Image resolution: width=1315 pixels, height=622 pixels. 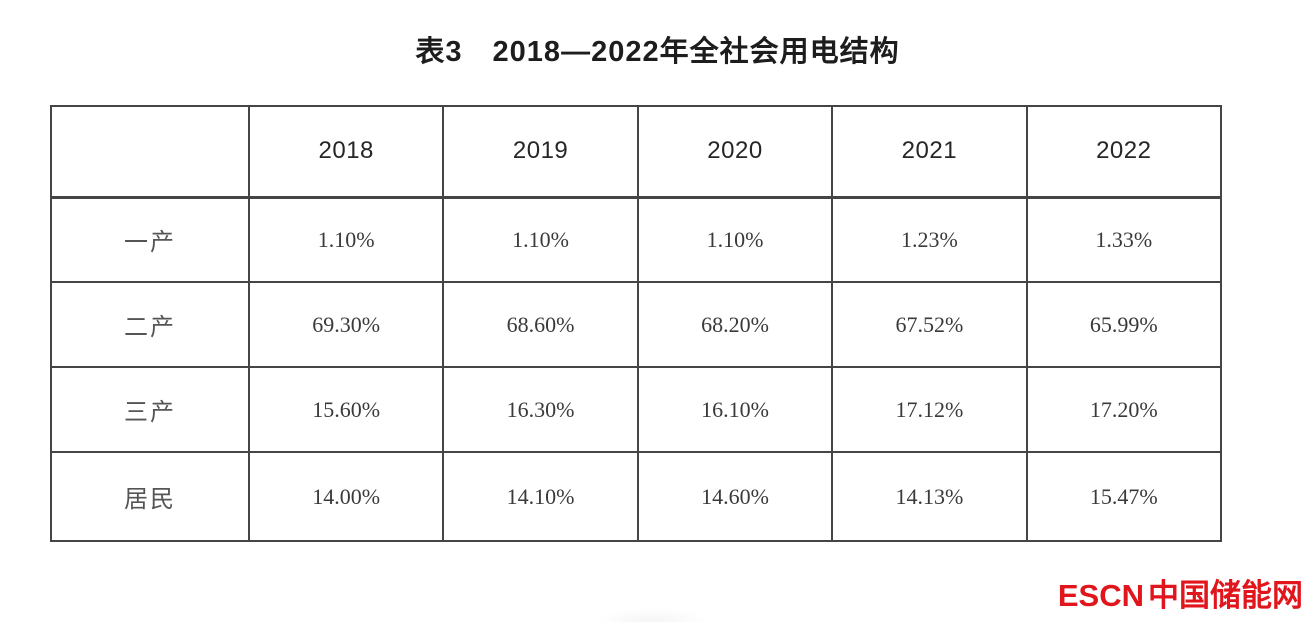 What do you see at coordinates (150, 409) in the screenshot?
I see `row-label-tertiary: 三产` at bounding box center [150, 409].